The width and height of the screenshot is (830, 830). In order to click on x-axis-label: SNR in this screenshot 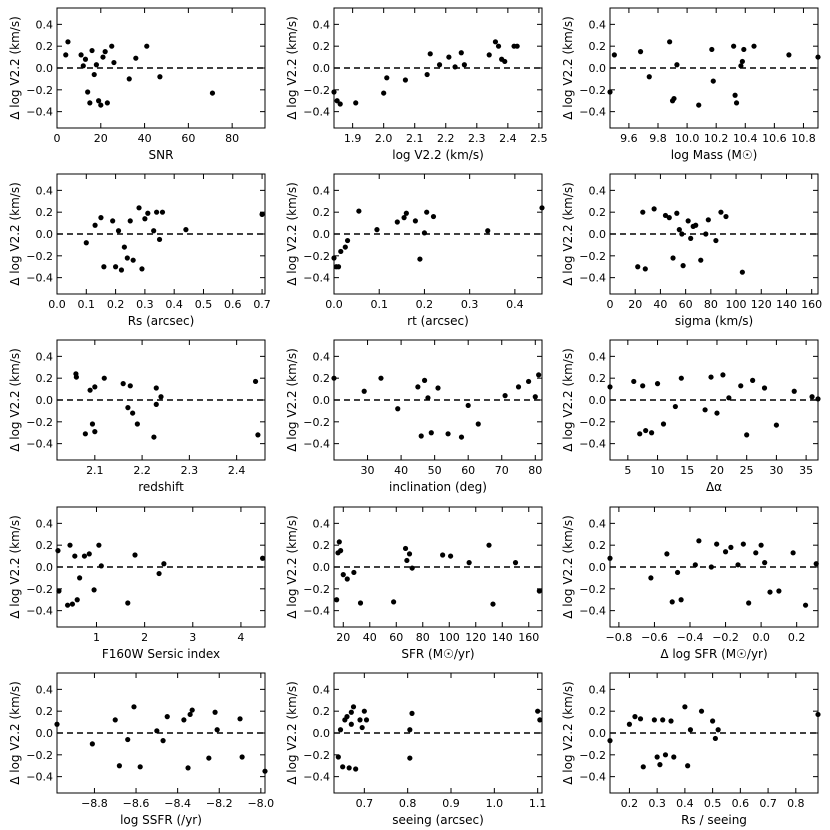, I will do `click(161, 155)`.